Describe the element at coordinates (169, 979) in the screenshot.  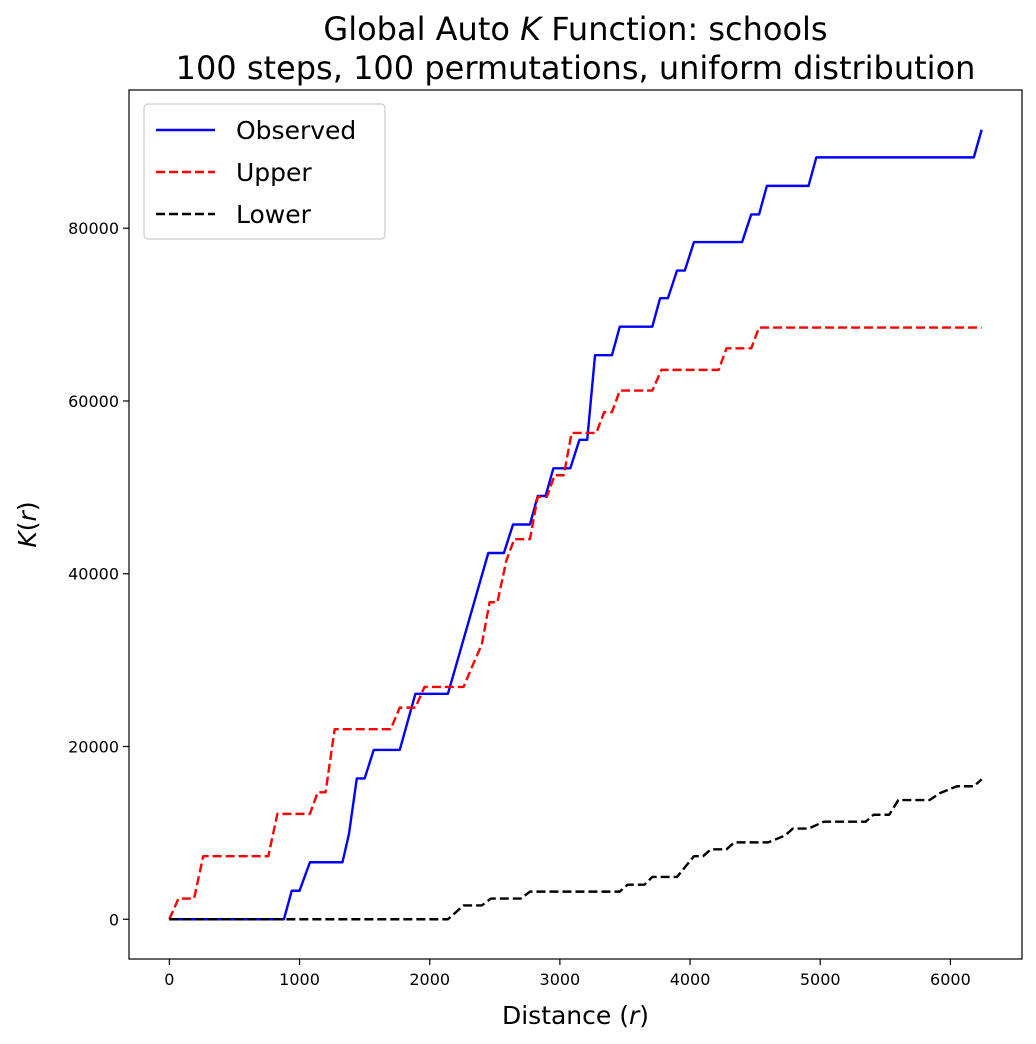
I see `x-tick-label: 0` at that location.